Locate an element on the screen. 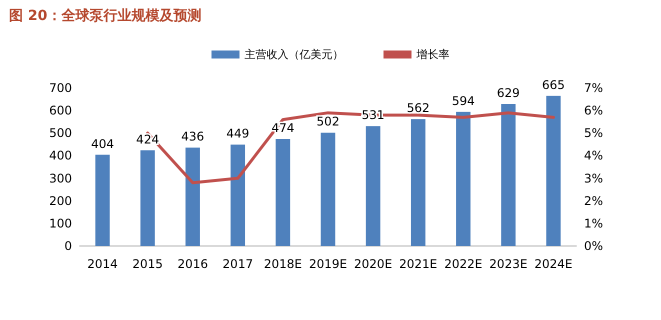  text: 665 is located at coordinates (553, 85).